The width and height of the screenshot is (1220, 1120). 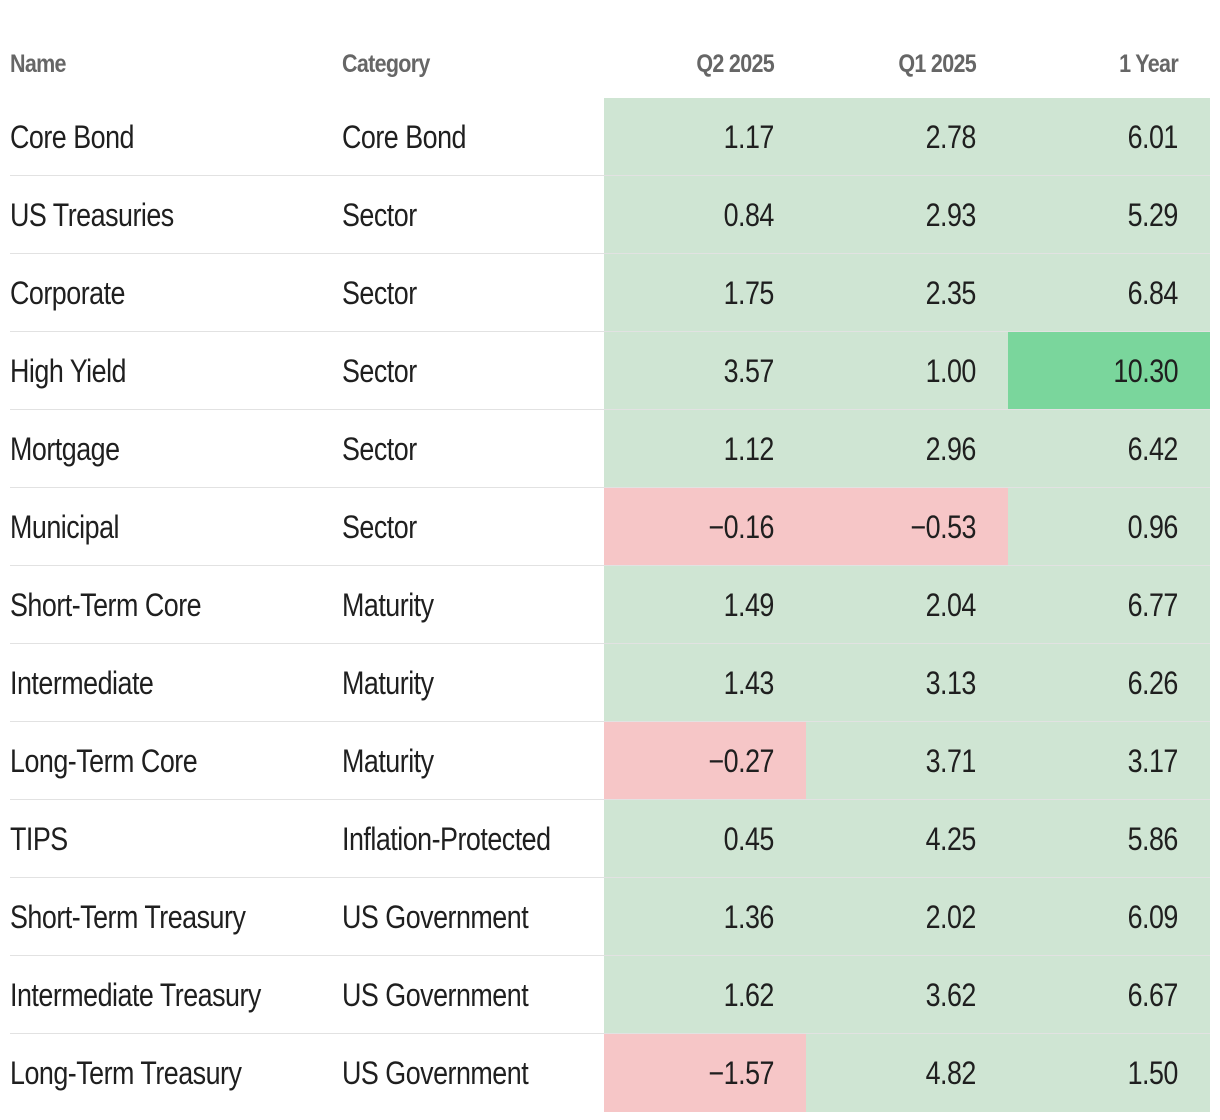 I want to click on table-row: Municipal Sector −0.16 −0.53 0.96, so click(x=610, y=527).